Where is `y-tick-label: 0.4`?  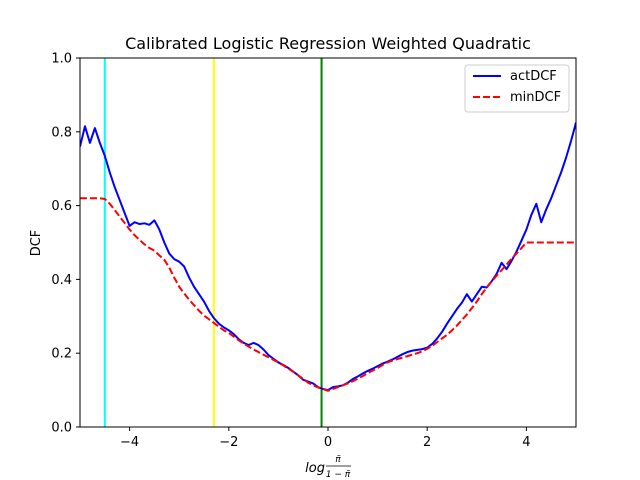 y-tick-label: 0.4 is located at coordinates (61, 280).